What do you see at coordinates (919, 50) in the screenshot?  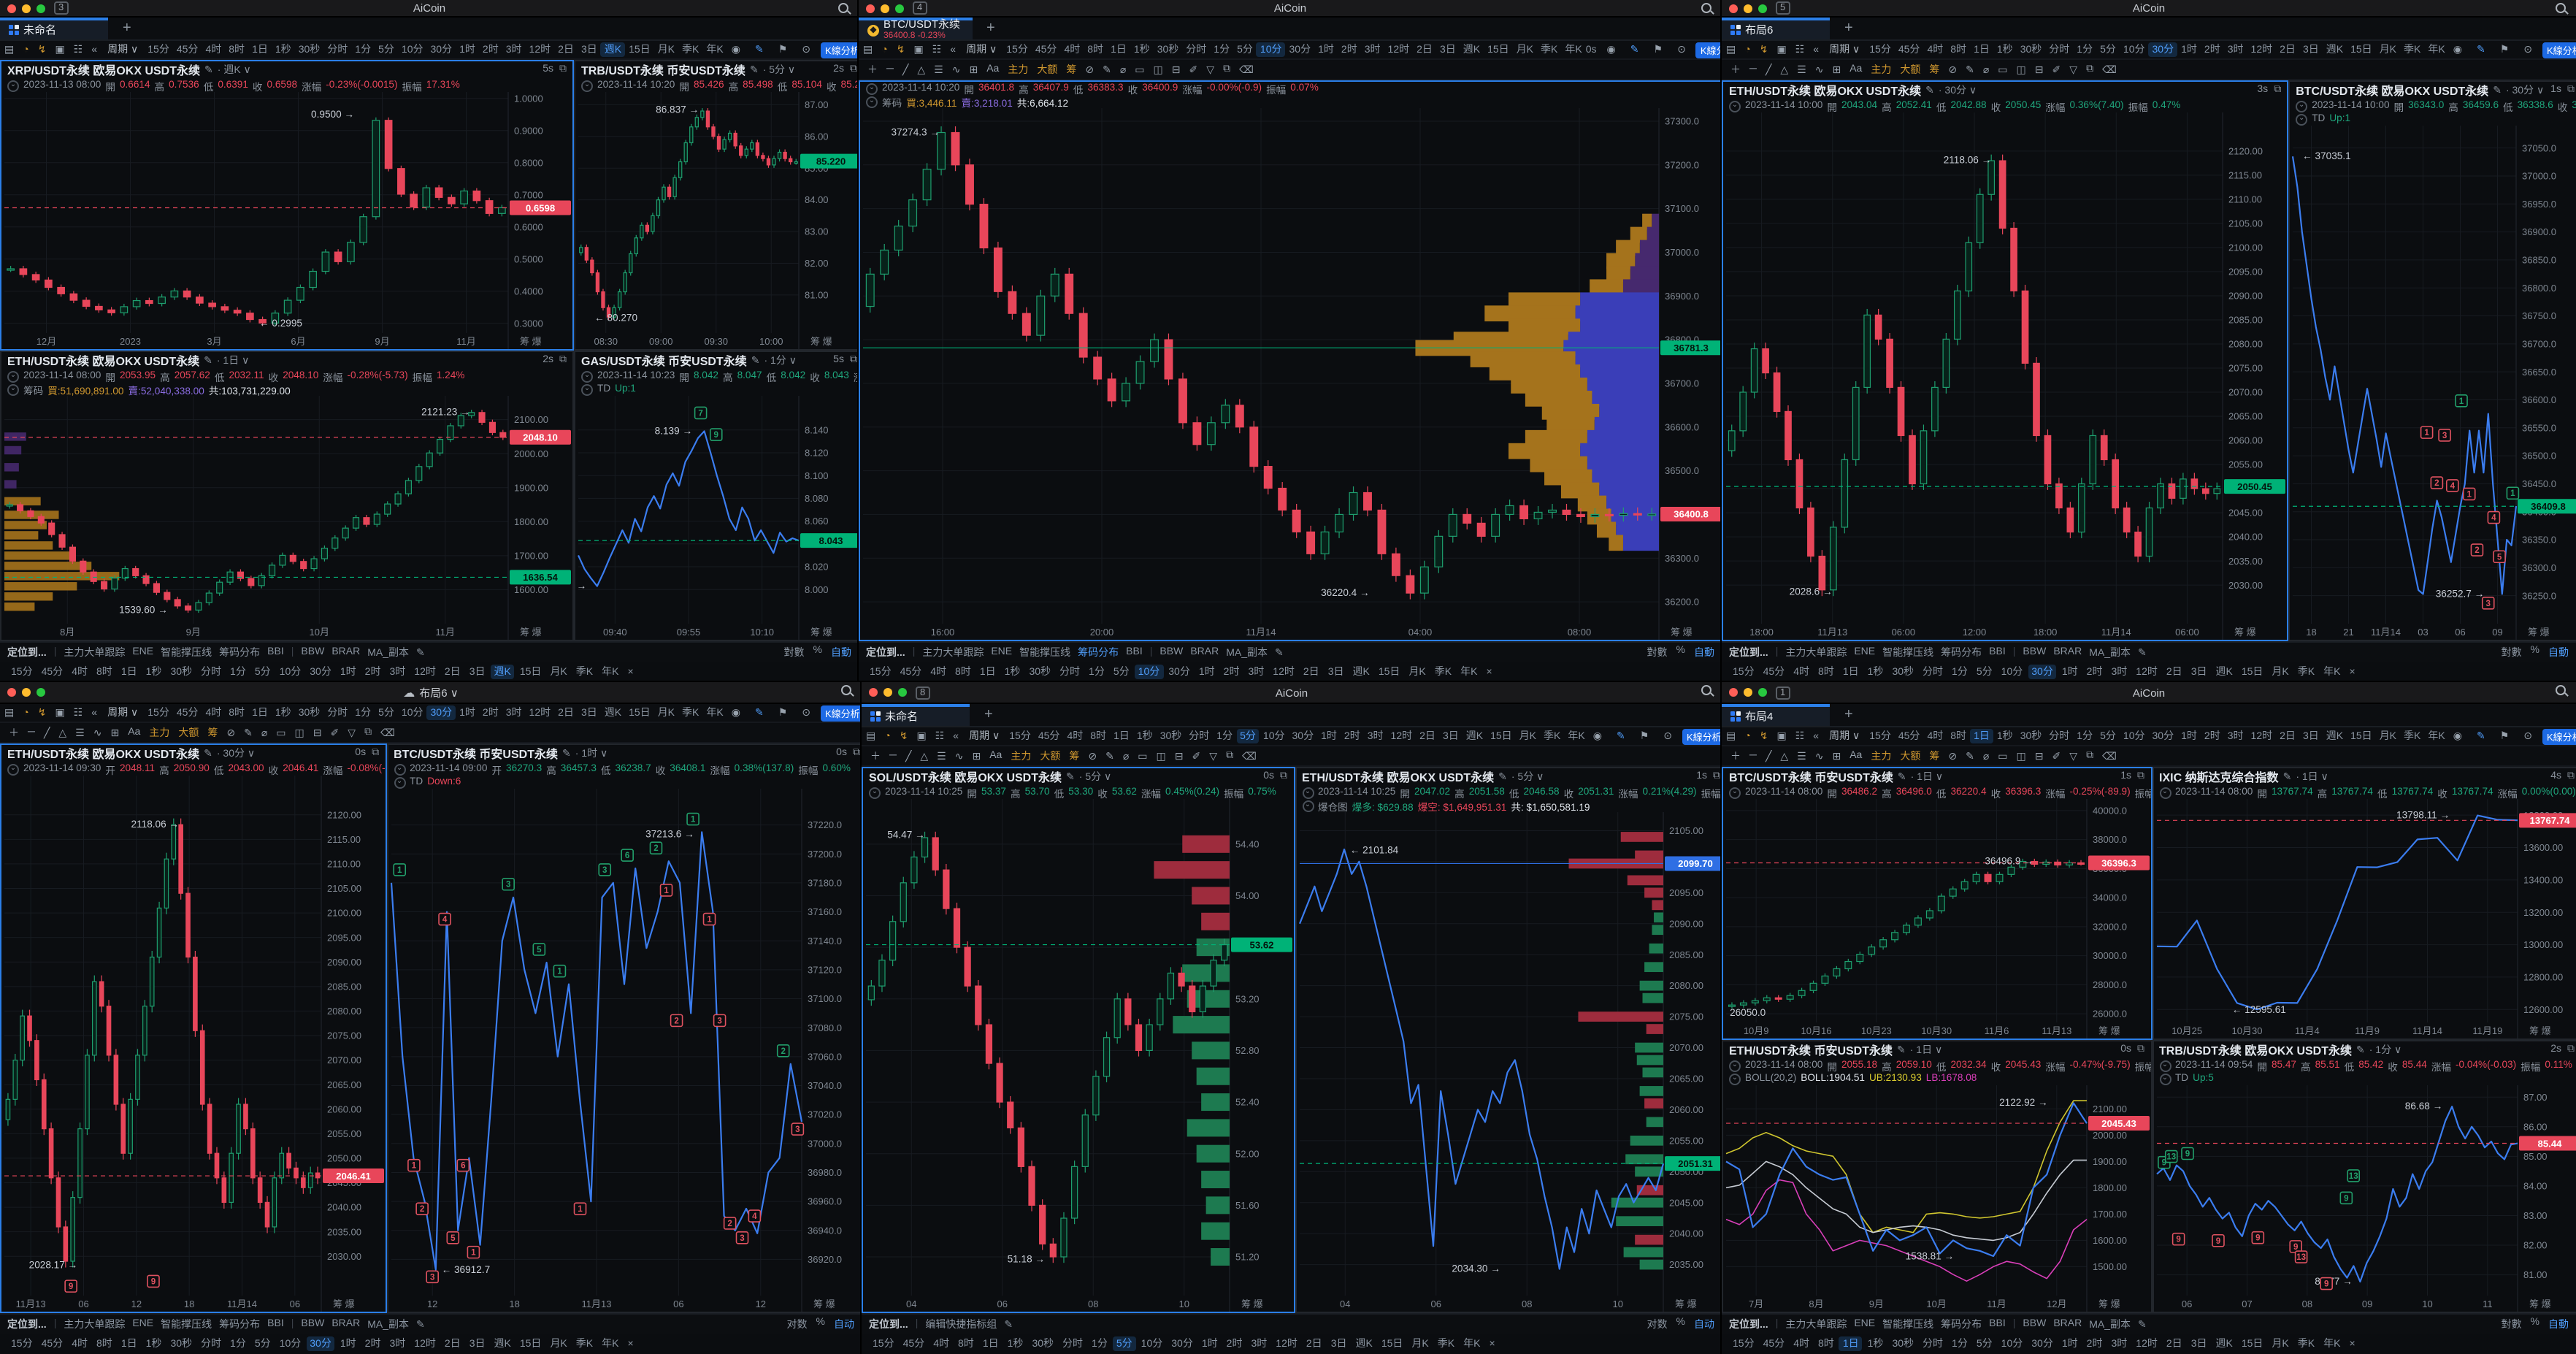 I see `calendar-icon: ▣` at bounding box center [919, 50].